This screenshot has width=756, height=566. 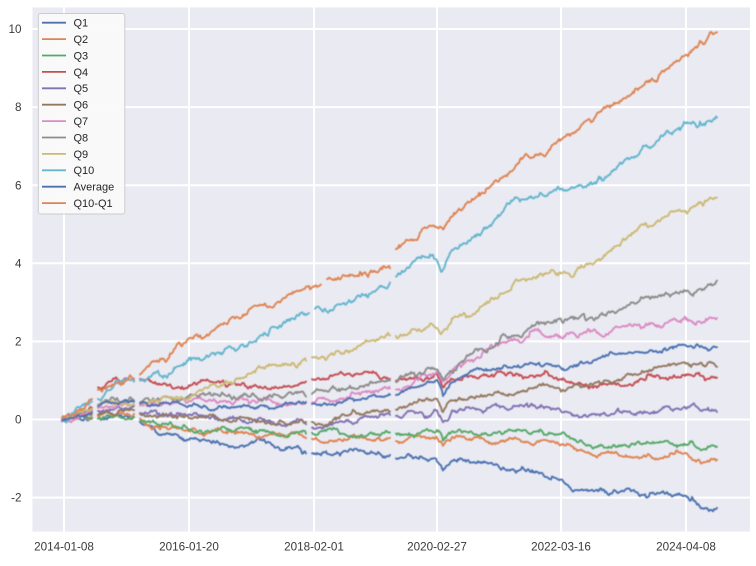 What do you see at coordinates (81, 24) in the screenshot?
I see `svg-text: Q1` at bounding box center [81, 24].